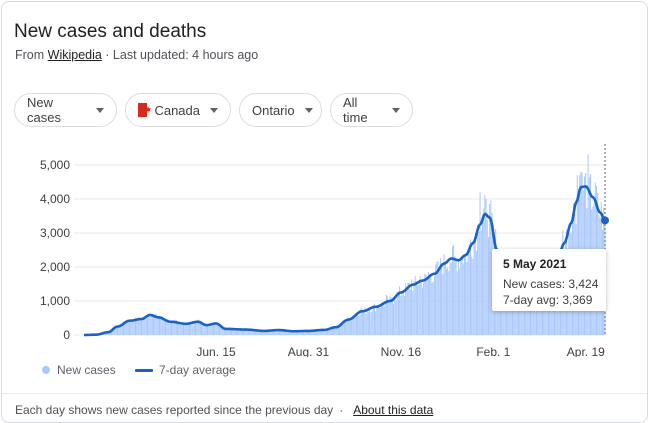  I want to click on country-dropdown-label: Canada, so click(177, 110).